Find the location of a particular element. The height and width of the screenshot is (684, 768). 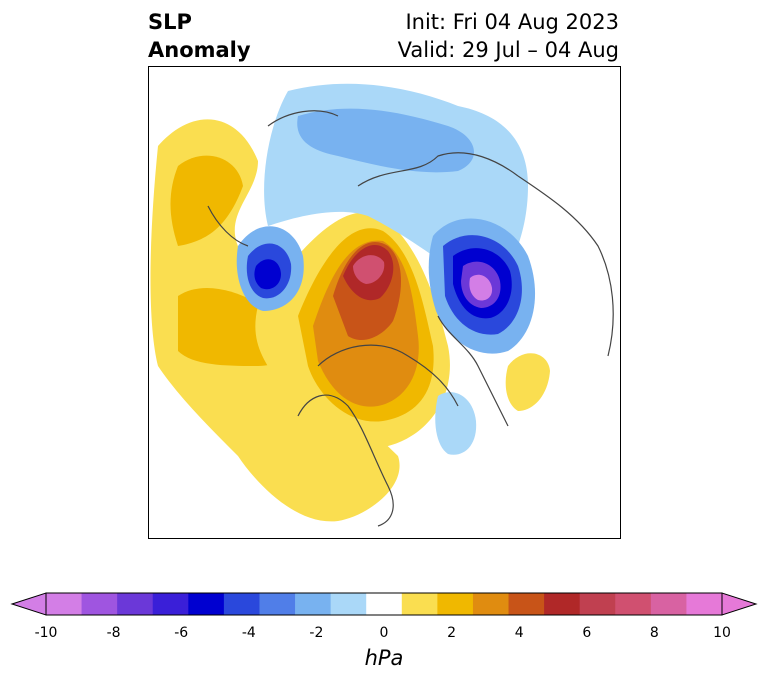

positive-anomaly-pacific-inner is located at coordinates (206, 200).